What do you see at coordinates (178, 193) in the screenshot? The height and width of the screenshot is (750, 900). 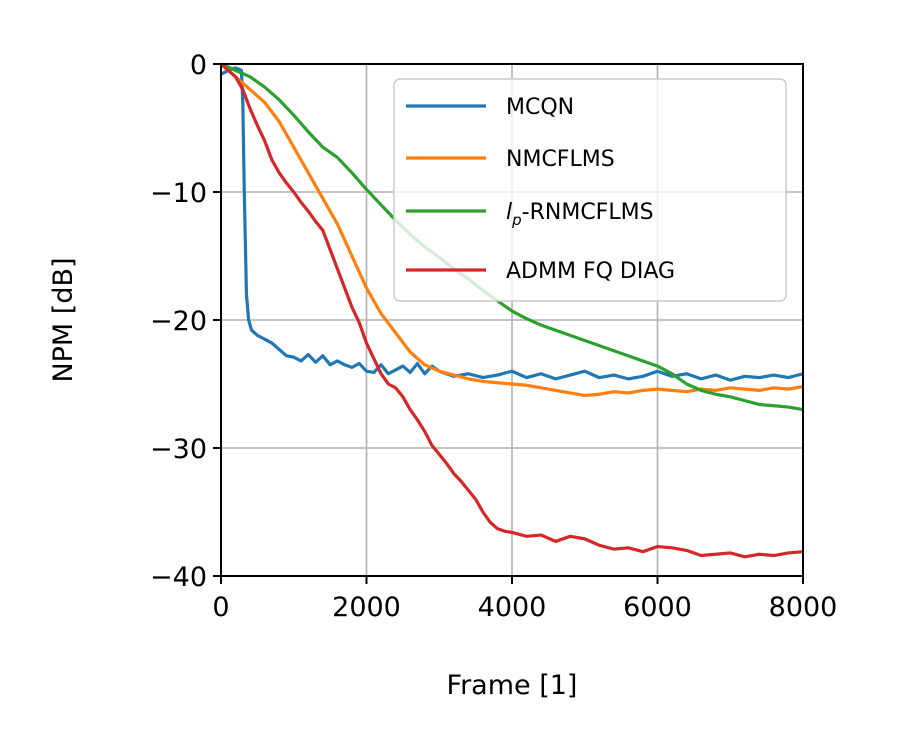 I see `y-tick-label: −10` at bounding box center [178, 193].